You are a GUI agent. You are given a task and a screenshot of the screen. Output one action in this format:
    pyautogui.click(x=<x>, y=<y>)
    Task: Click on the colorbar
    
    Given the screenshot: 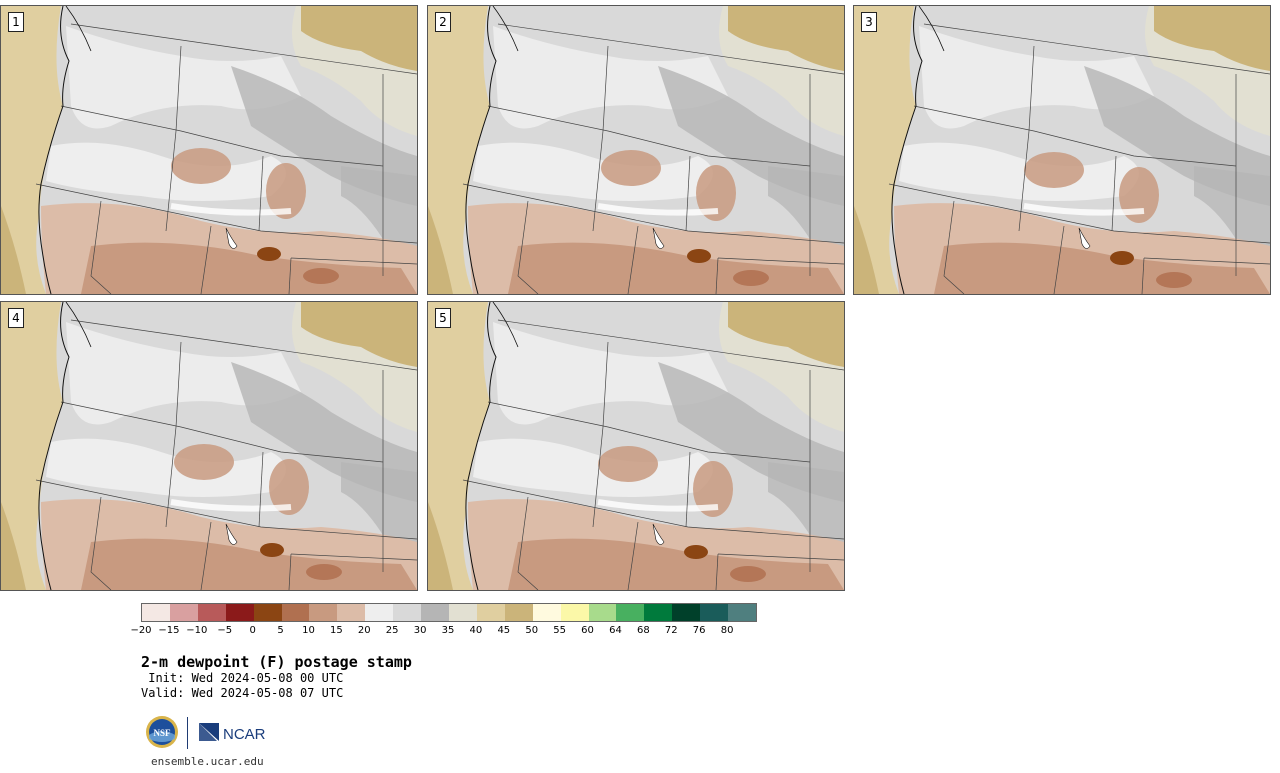 What is the action you would take?
    pyautogui.click(x=449, y=612)
    